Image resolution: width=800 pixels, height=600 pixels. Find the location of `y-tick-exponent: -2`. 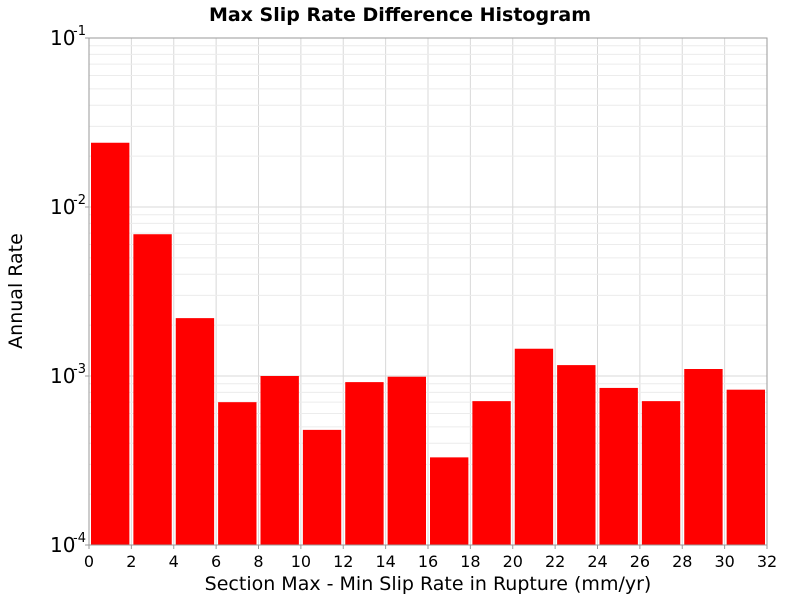

y-tick-exponent: -2 is located at coordinates (79, 200).